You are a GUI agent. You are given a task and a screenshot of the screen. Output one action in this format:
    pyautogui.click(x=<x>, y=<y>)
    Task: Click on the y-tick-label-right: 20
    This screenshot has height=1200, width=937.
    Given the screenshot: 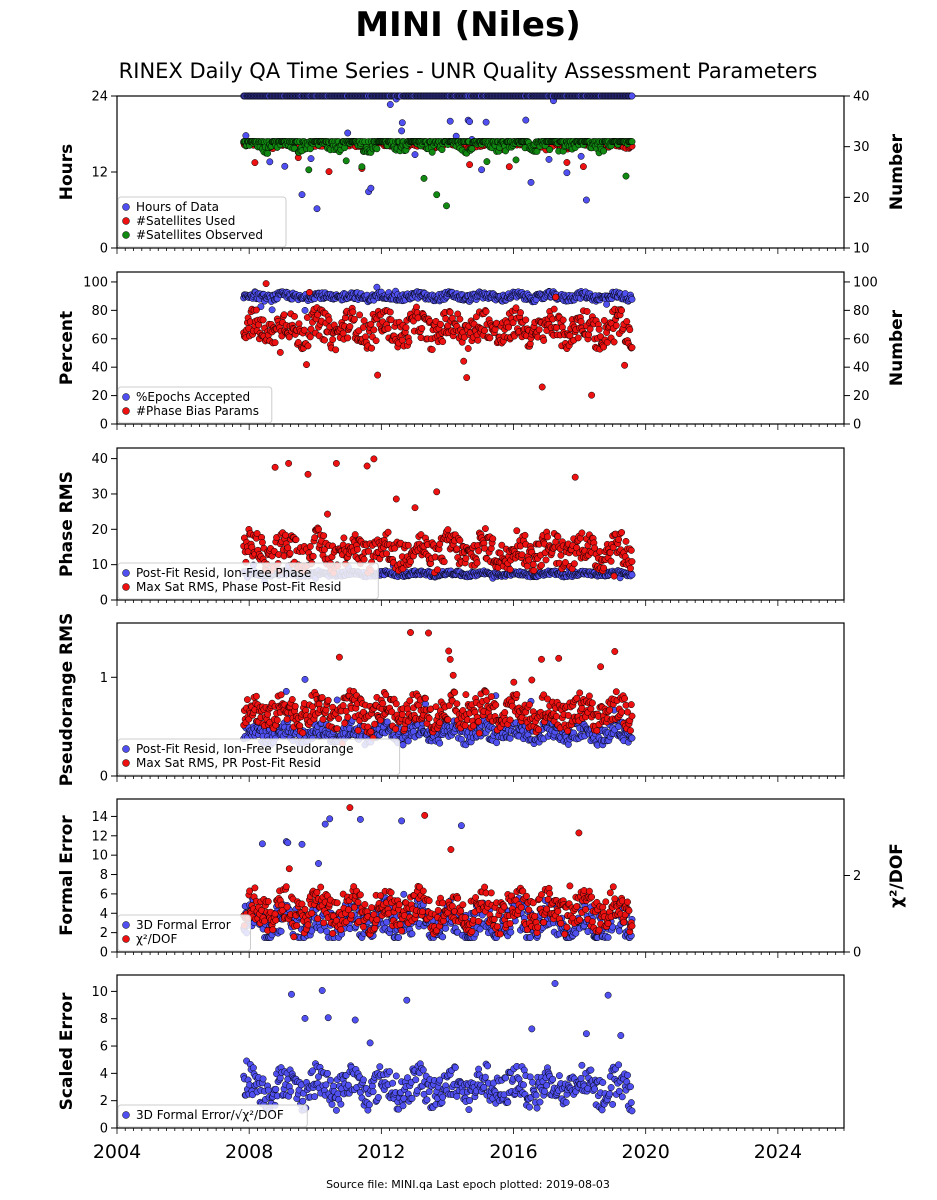 What is the action you would take?
    pyautogui.click(x=861, y=198)
    